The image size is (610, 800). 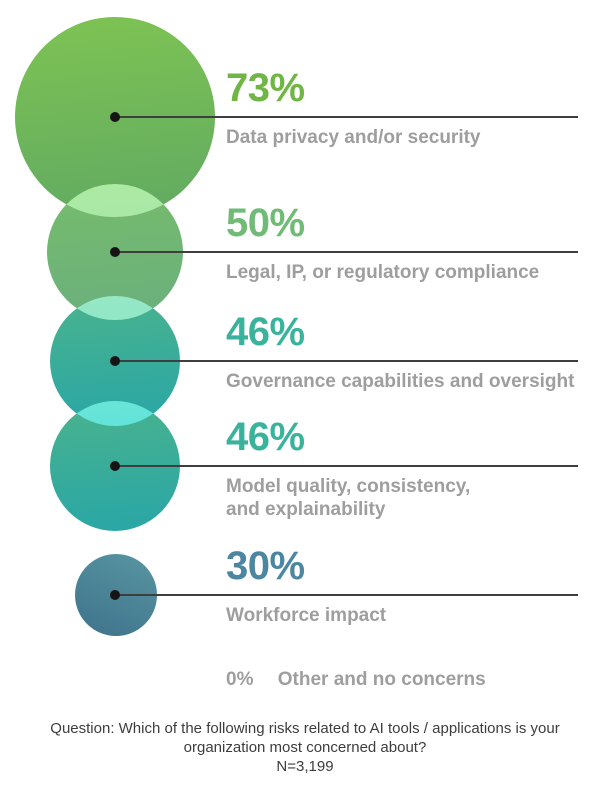 I want to click on percent-legal-ip-compliance: 50%, so click(x=265, y=223).